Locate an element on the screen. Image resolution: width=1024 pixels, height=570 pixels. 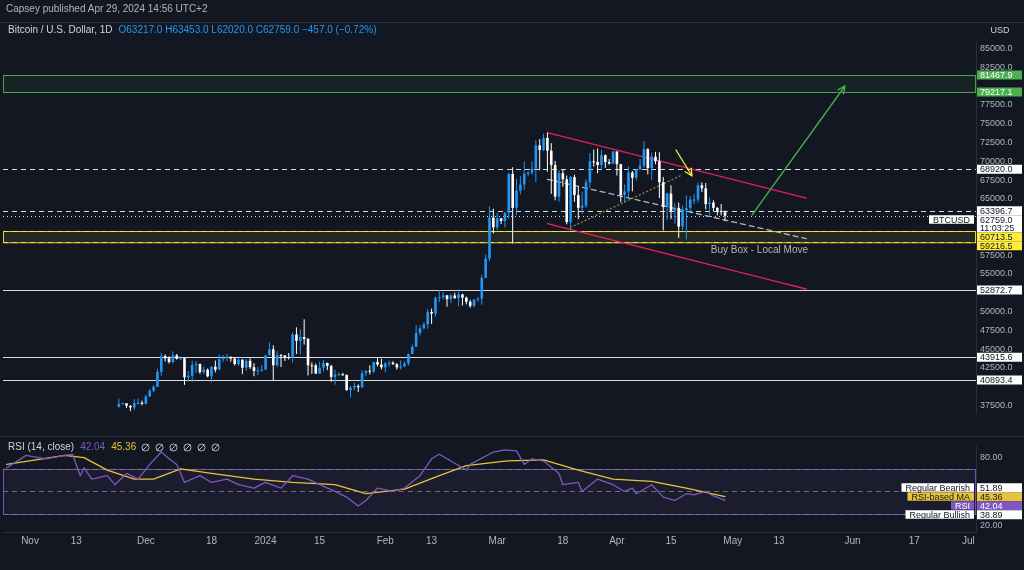
chart-subtitle: O63217.0 H63453.0 L62020.0 C62759.0 −457.0 (−0.72%) is located at coordinates (247, 29).